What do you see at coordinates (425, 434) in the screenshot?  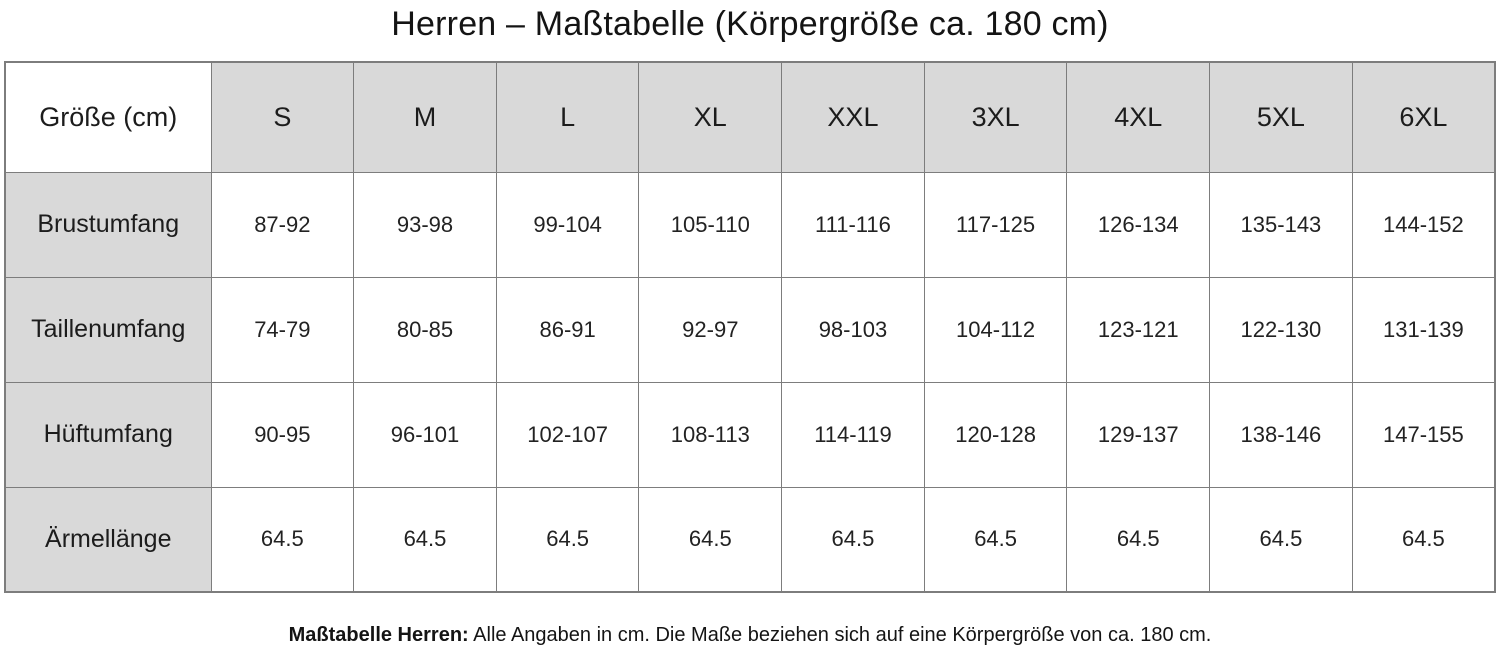 I see `value-cell: 96-101` at bounding box center [425, 434].